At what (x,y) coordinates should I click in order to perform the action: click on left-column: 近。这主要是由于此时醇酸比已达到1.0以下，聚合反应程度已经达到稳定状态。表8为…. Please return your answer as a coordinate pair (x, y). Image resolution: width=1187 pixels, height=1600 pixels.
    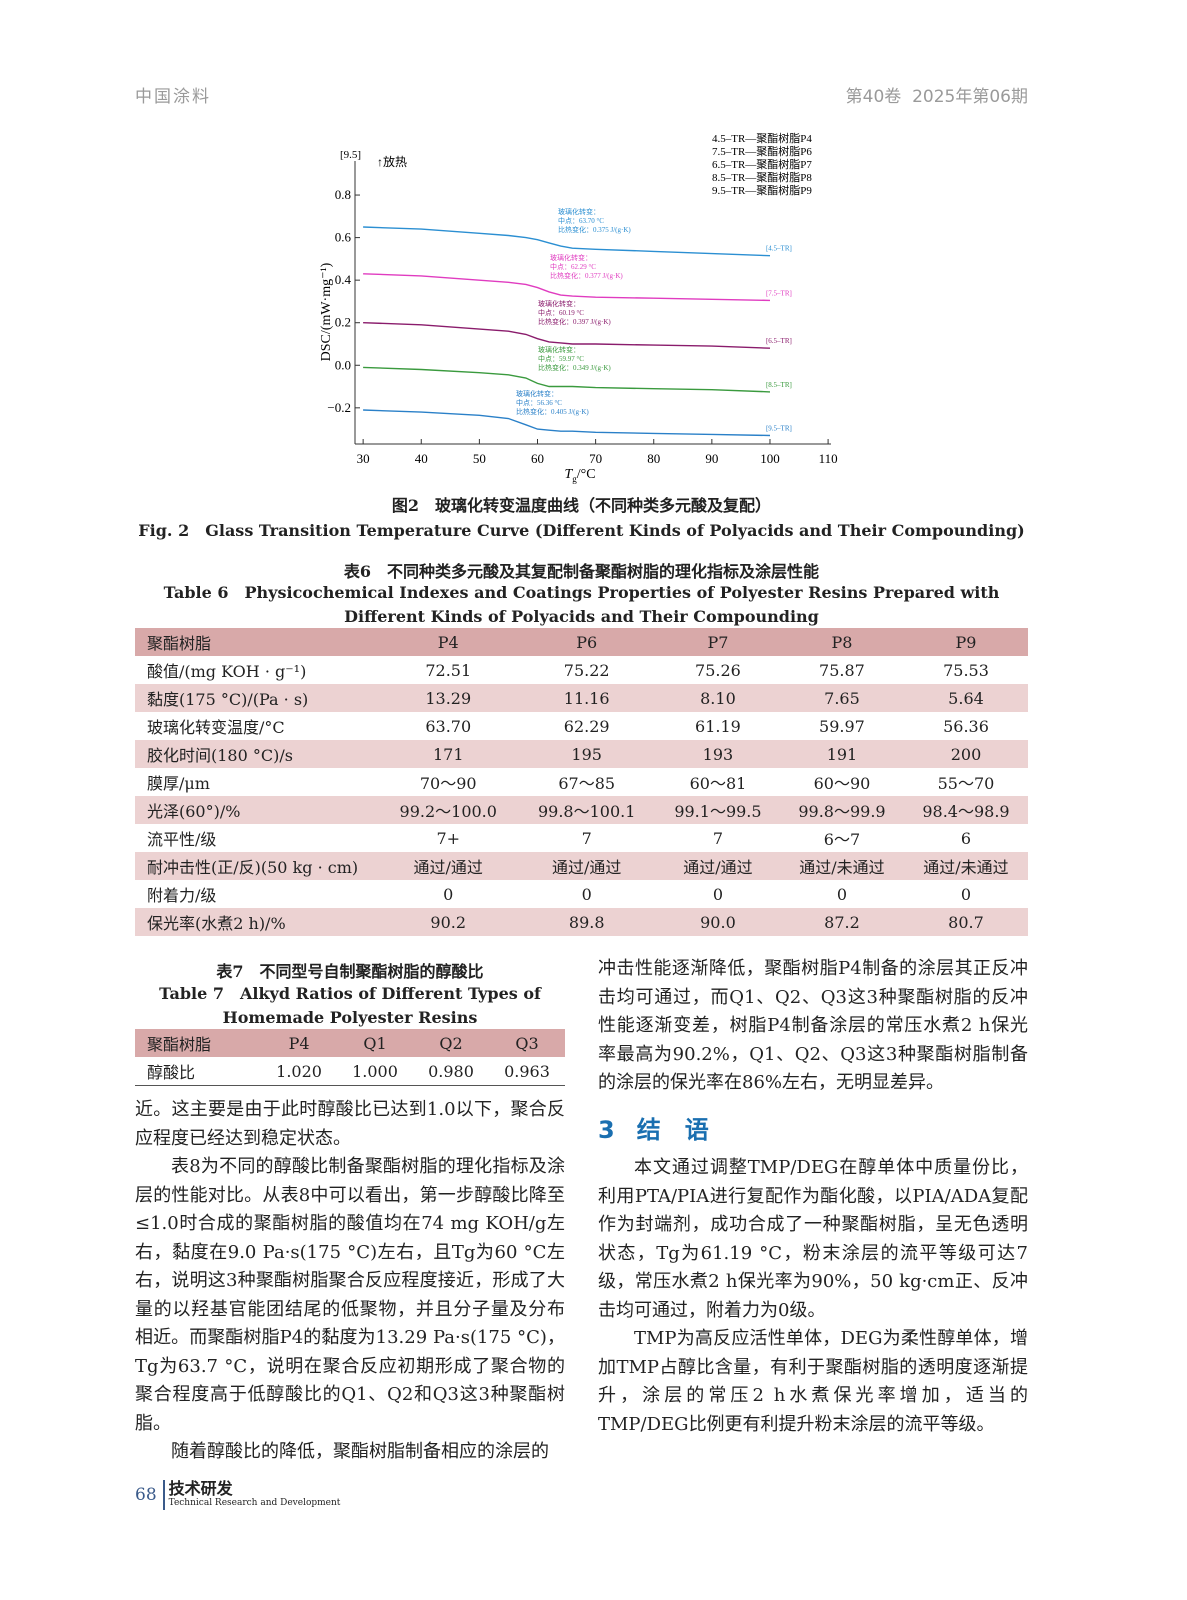
    Looking at the image, I should click on (350, 1281).